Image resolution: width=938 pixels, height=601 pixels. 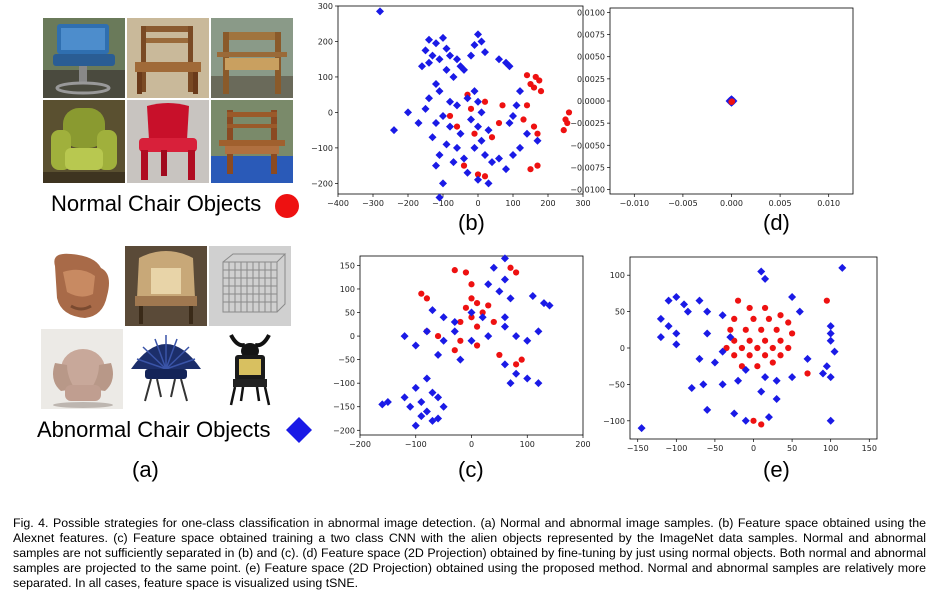 What do you see at coordinates (830, 448) in the screenshot?
I see `x-tick-label-e: 100` at bounding box center [830, 448].